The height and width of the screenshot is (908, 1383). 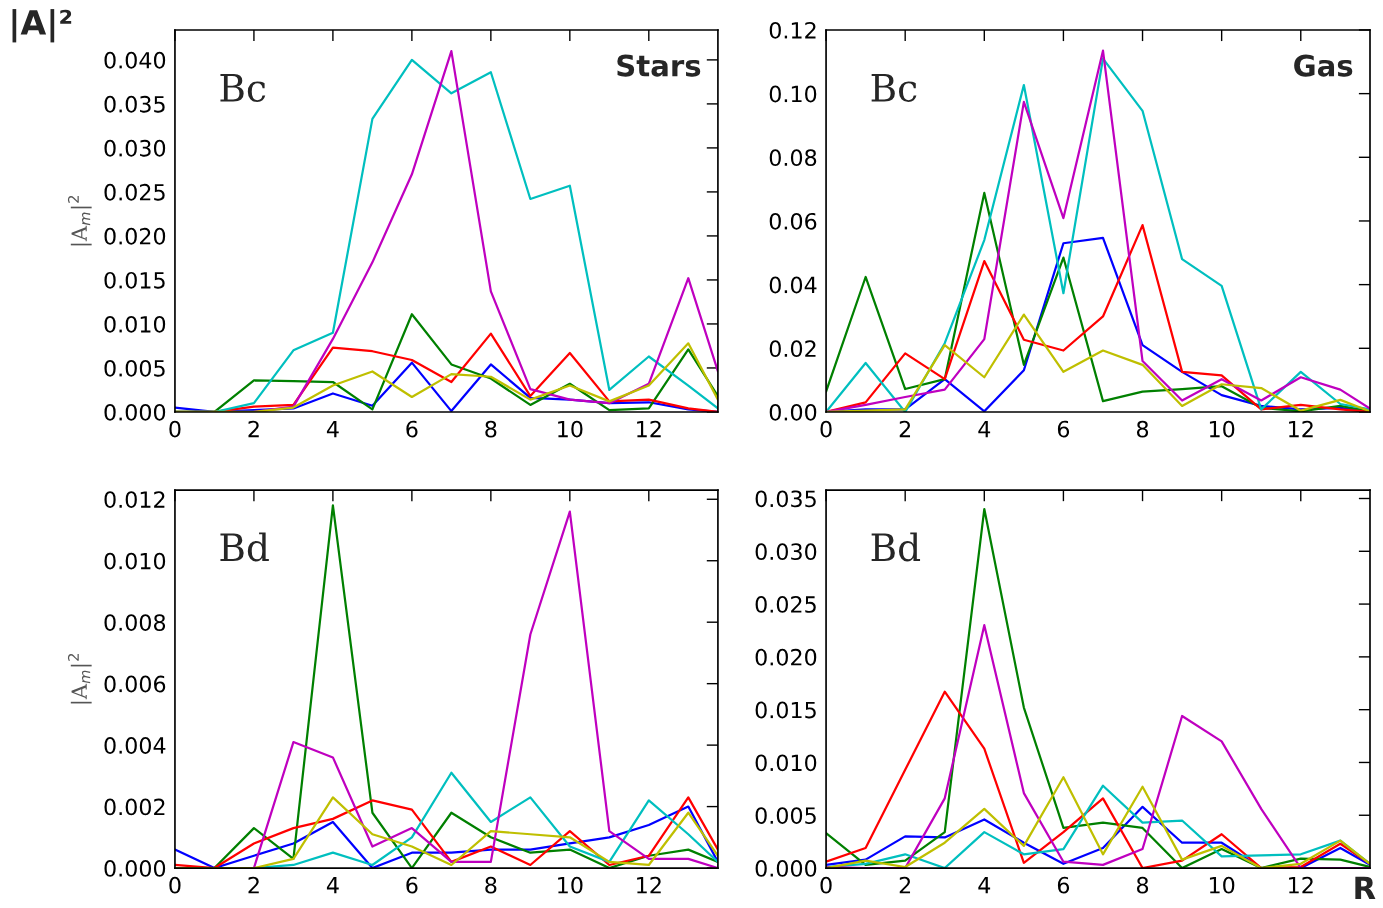 What do you see at coordinates (135, 622) in the screenshot?
I see `y-tick-label: 0.008` at bounding box center [135, 622].